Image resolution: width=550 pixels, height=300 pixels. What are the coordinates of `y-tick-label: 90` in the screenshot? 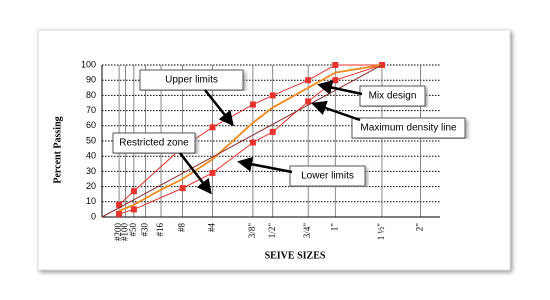 It's located at (91, 80).